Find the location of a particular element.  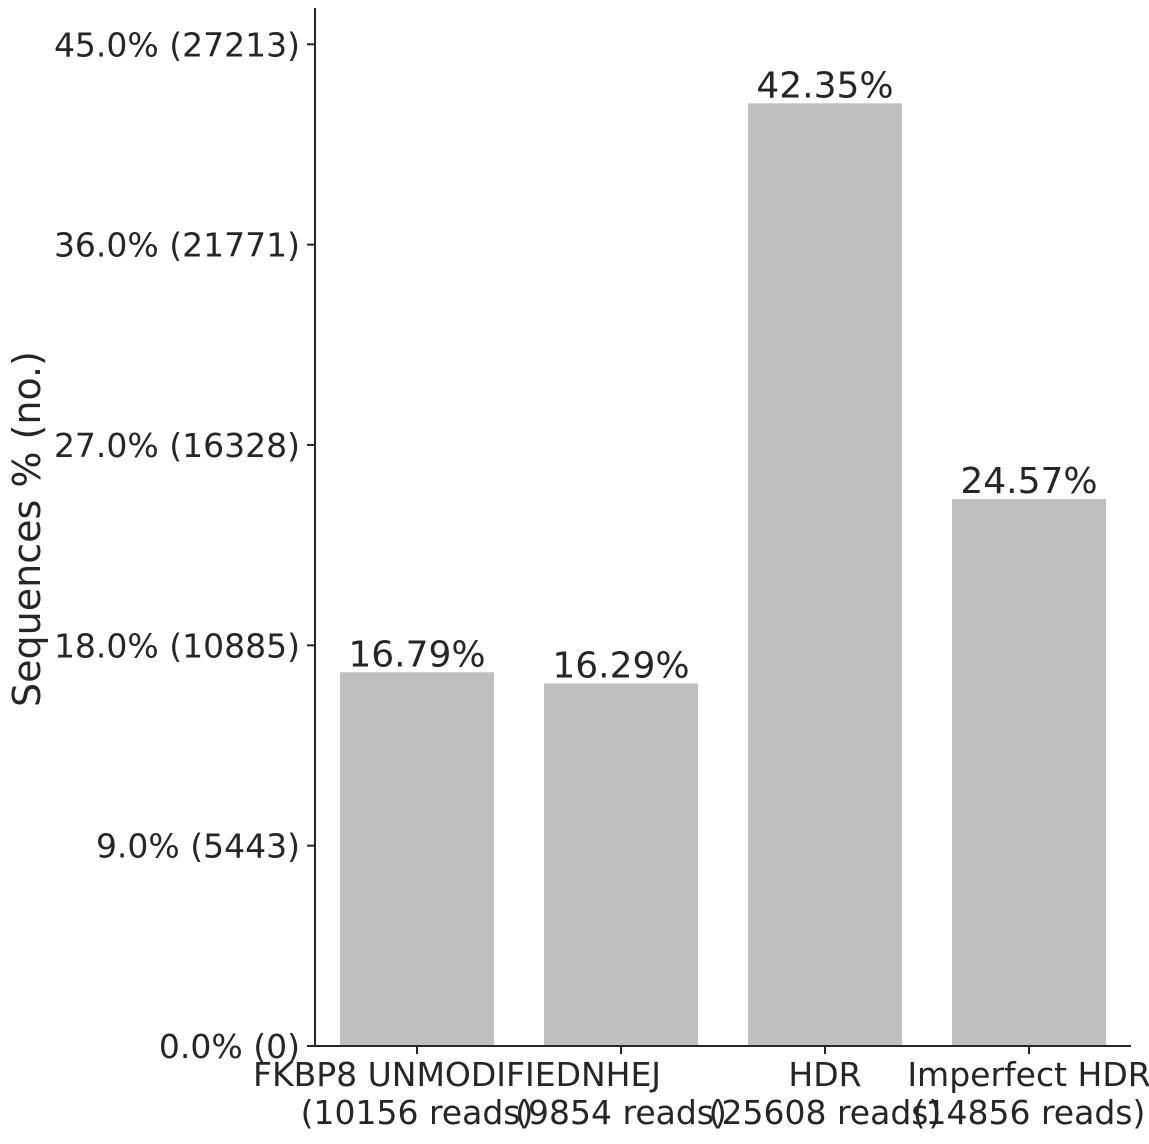

y-tick-label: 0.0% (0) is located at coordinates (229, 1046).